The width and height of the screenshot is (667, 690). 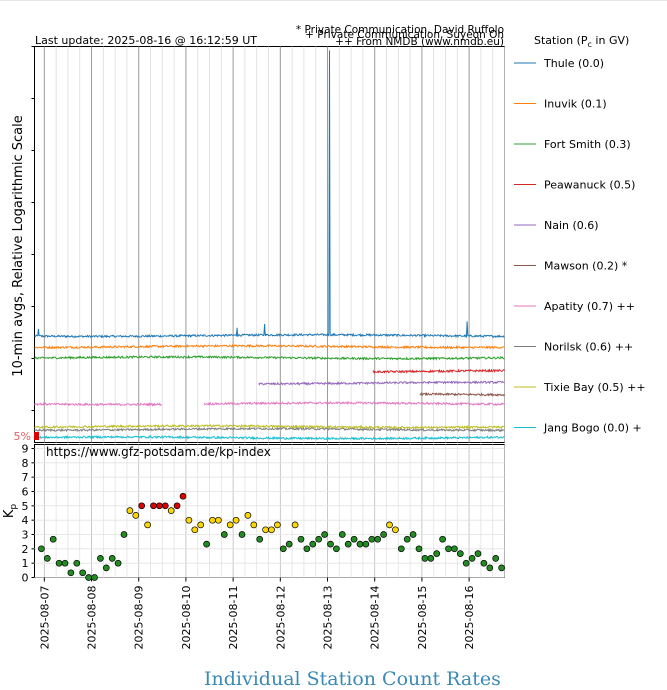 I want to click on kp-x-tick-label: 2025-08-12, so click(x=280, y=618).